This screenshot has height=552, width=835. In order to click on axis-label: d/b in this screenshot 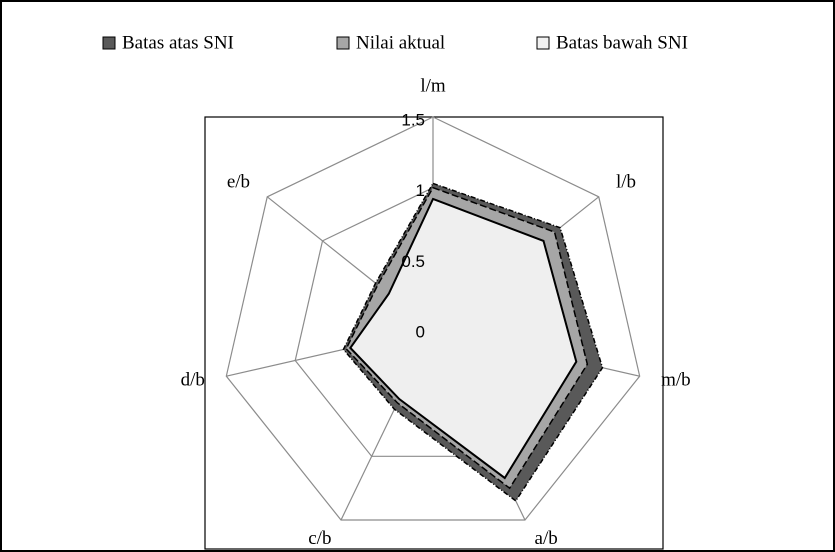, I will do `click(193, 379)`.